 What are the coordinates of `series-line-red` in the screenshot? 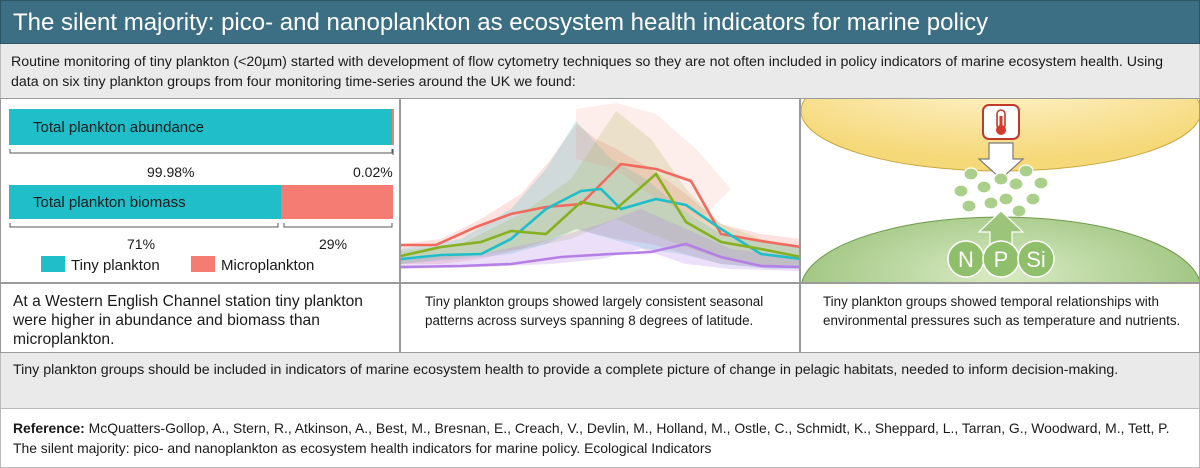 It's located at (600, 205).